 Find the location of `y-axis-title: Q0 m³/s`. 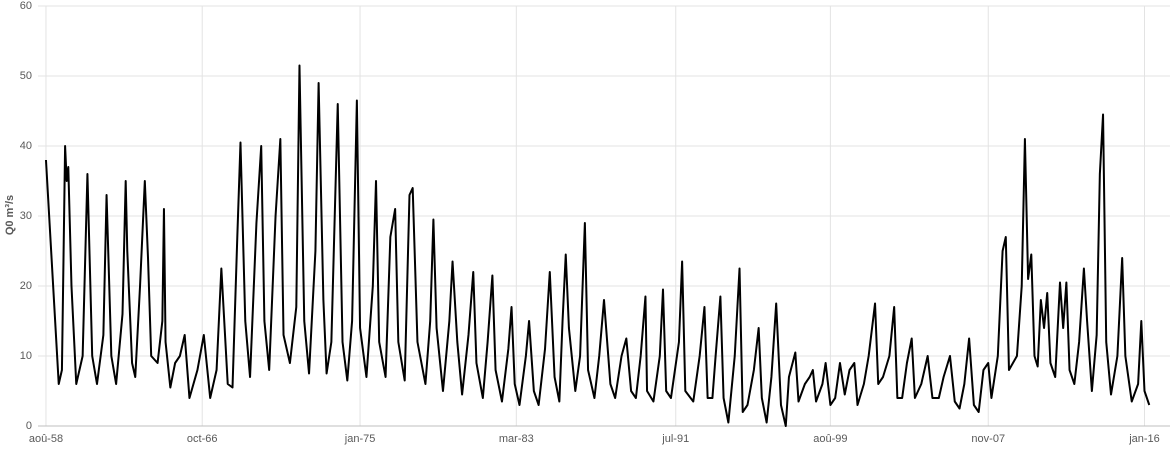

y-axis-title: Q0 m³/s is located at coordinates (10, 215).